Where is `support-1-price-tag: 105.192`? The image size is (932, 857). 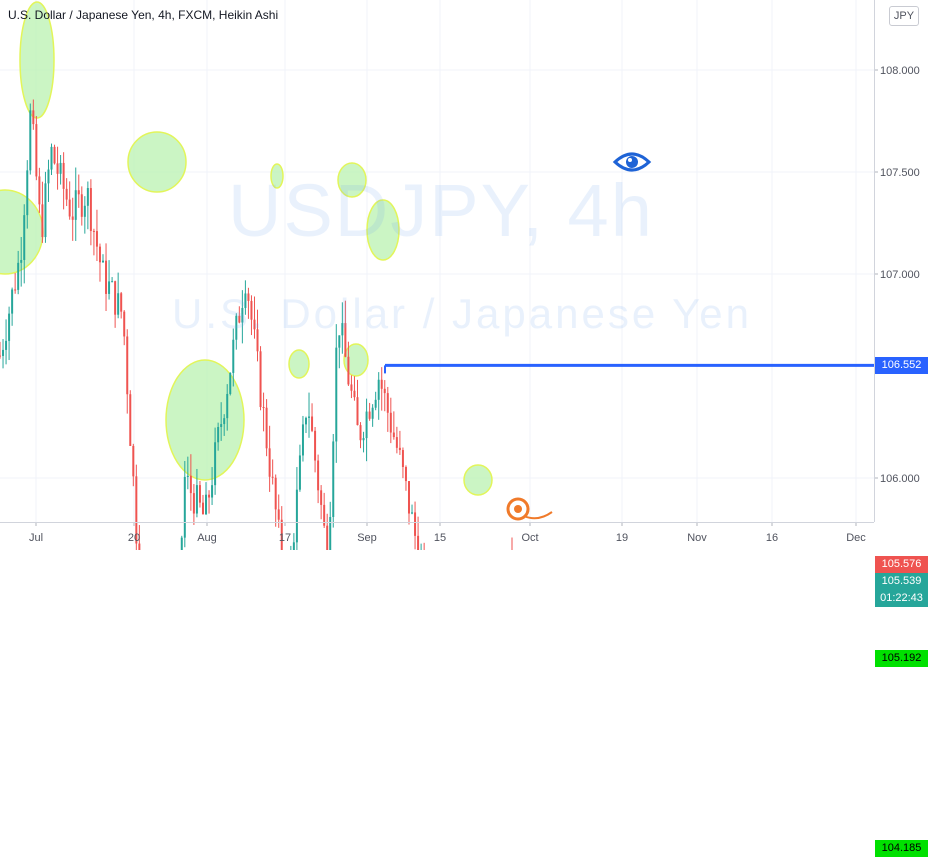
support-1-price-tag: 105.192 is located at coordinates (901, 659).